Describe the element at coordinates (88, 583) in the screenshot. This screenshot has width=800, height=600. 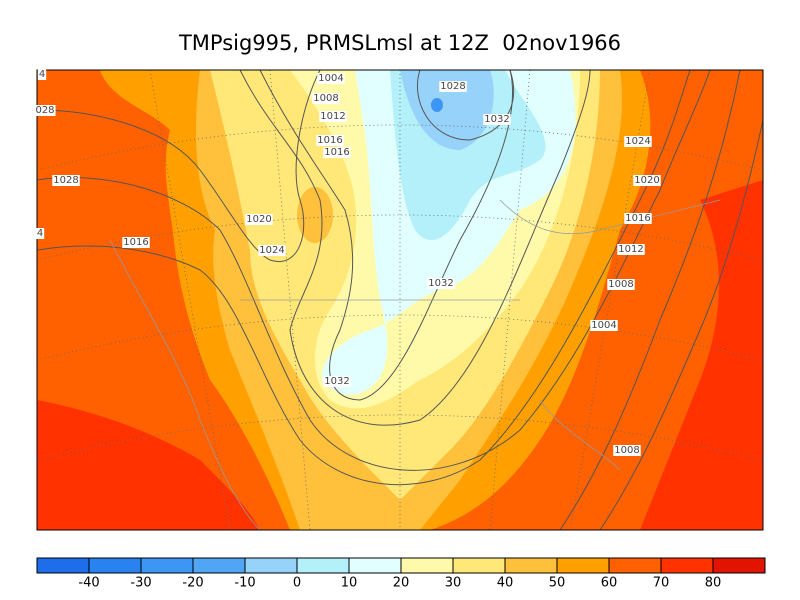
I see `colorbar-tick-label: -40` at that location.